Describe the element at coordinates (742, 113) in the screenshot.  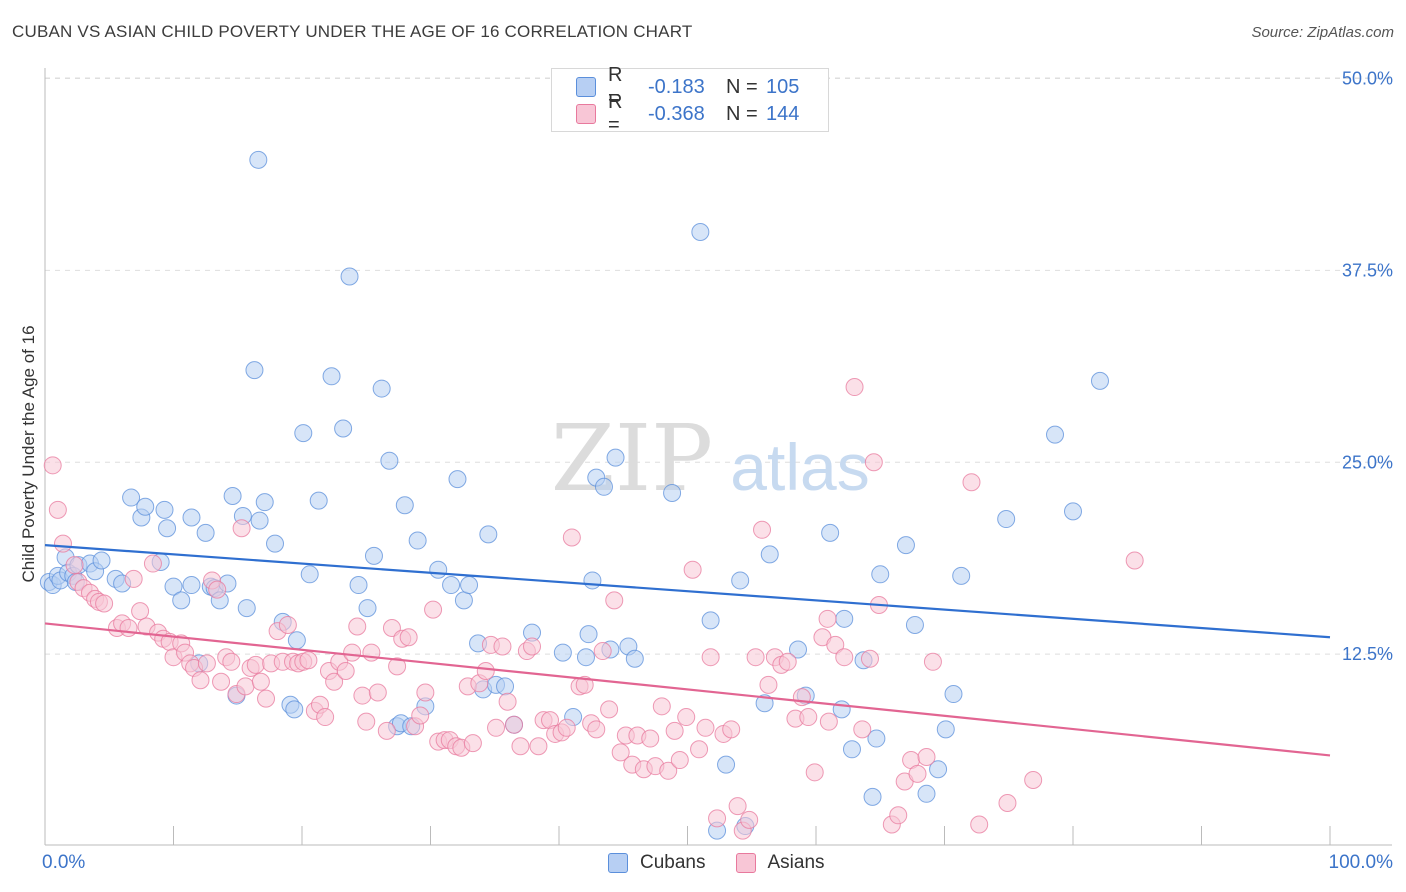
I see `legend-n-label: N =` at that location.